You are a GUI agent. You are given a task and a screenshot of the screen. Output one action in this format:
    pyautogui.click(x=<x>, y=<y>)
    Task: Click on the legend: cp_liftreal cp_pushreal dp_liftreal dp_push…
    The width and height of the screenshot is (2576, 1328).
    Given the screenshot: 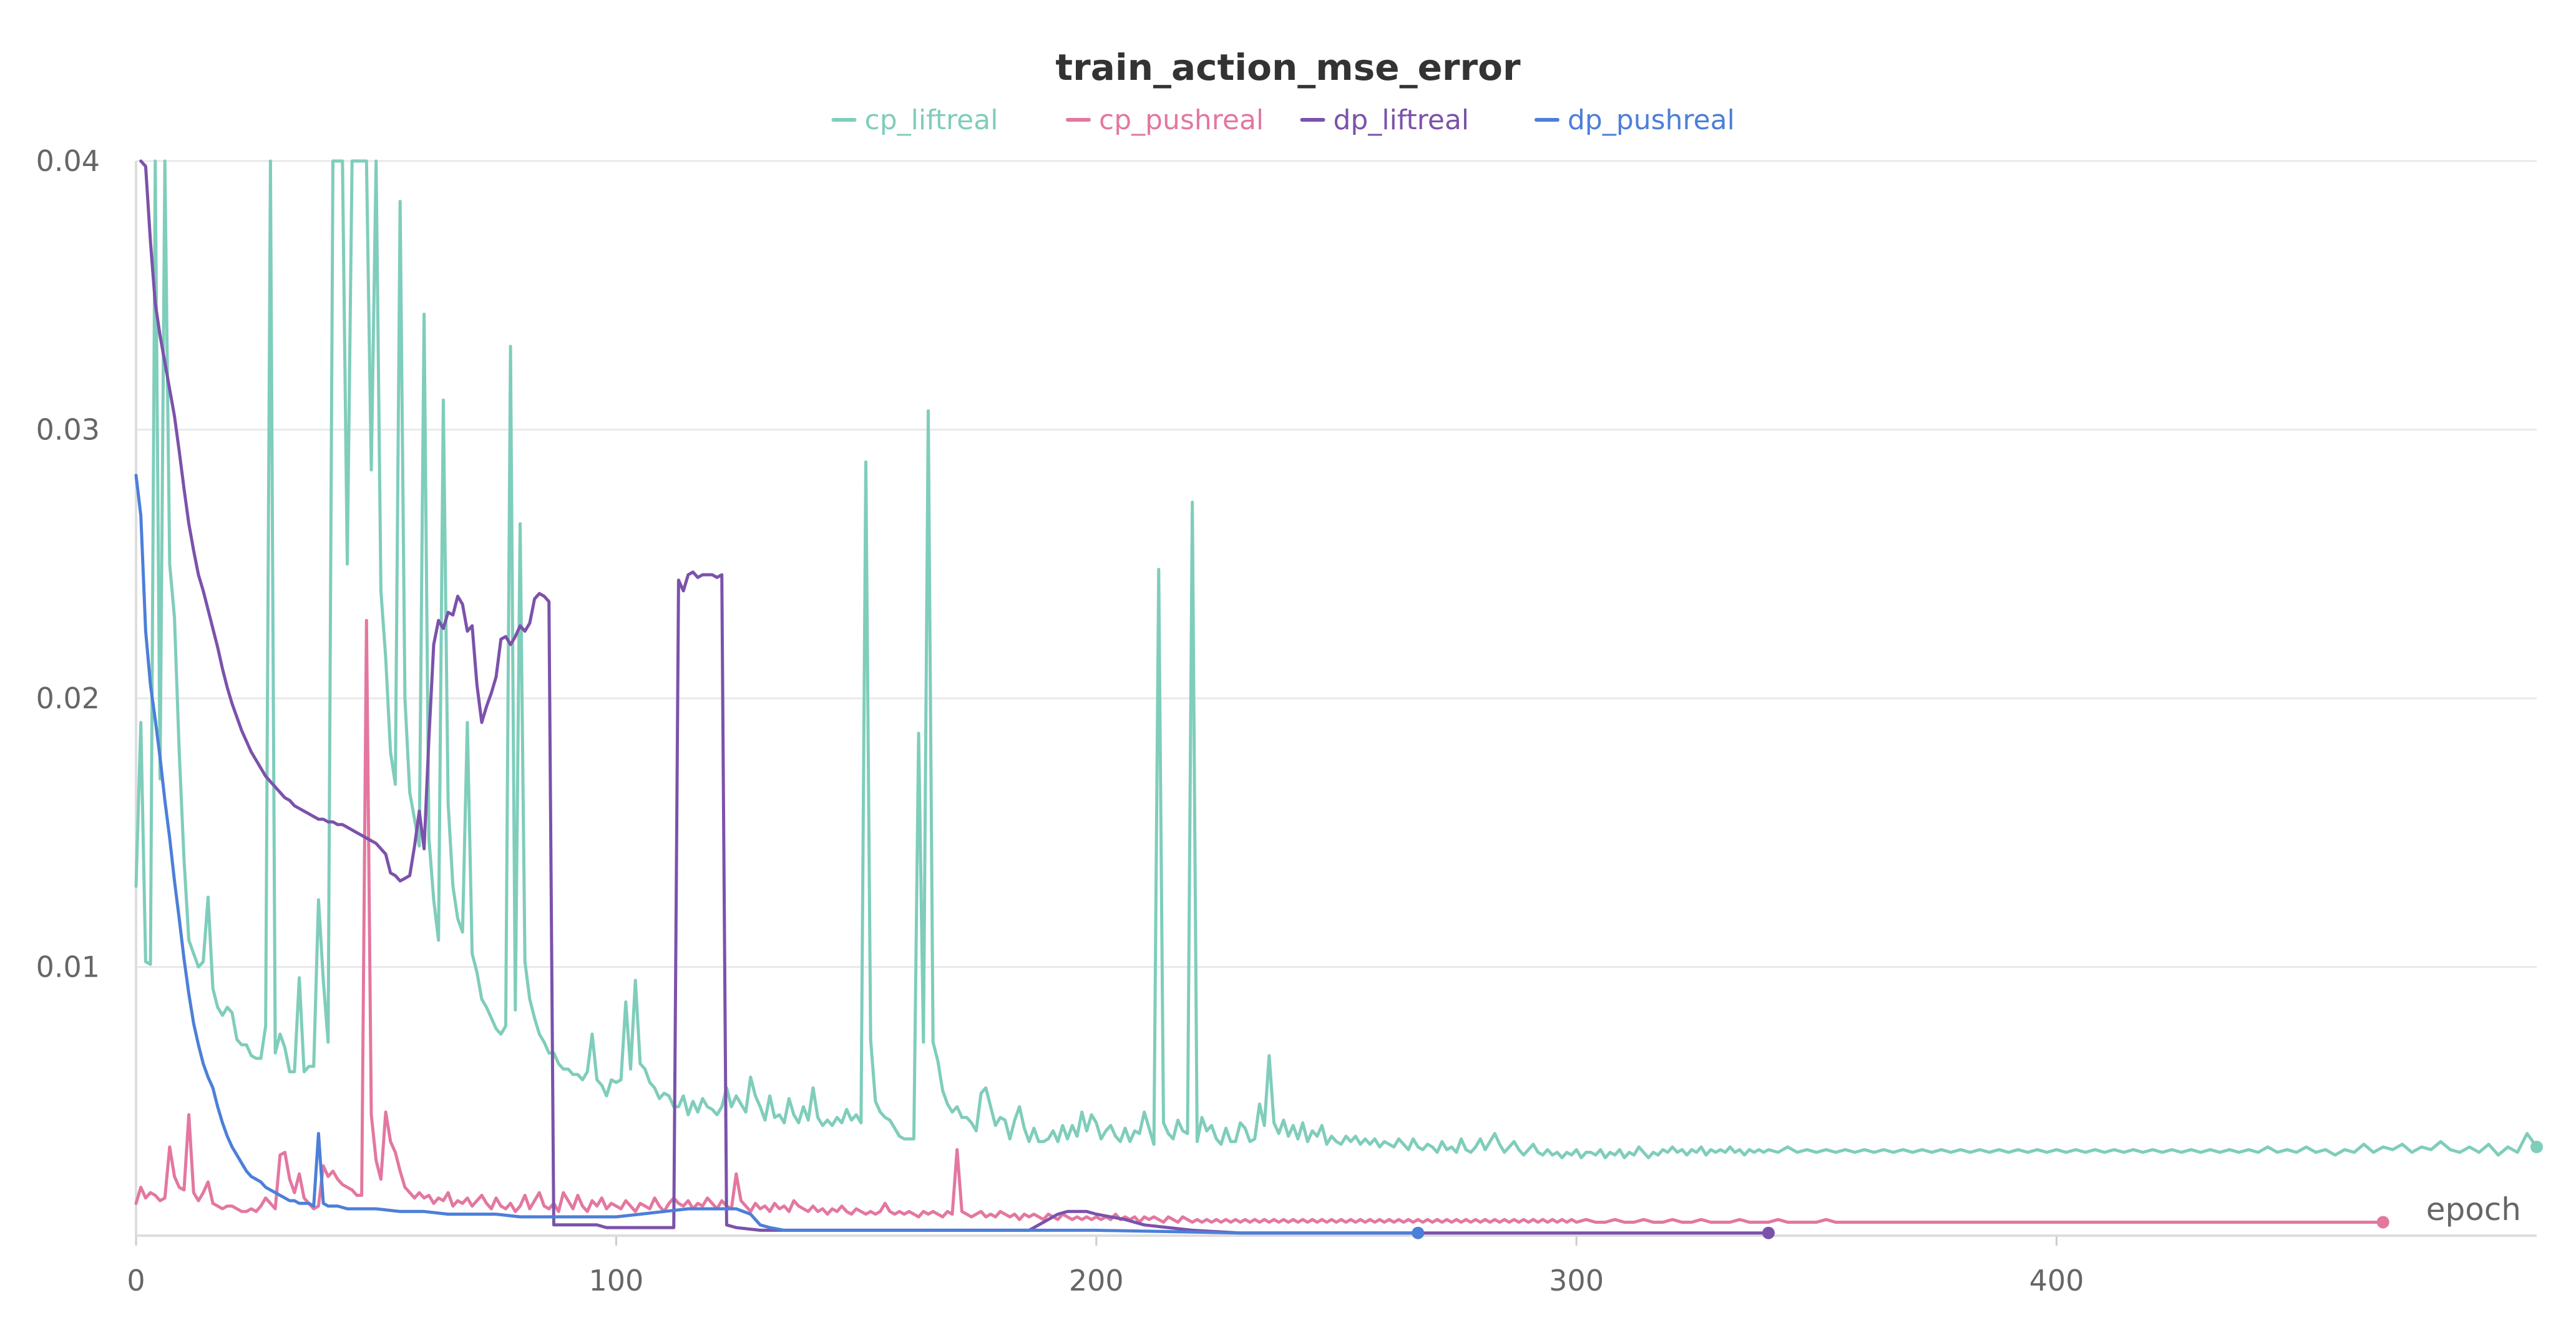 What is the action you would take?
    pyautogui.click(x=1283, y=120)
    